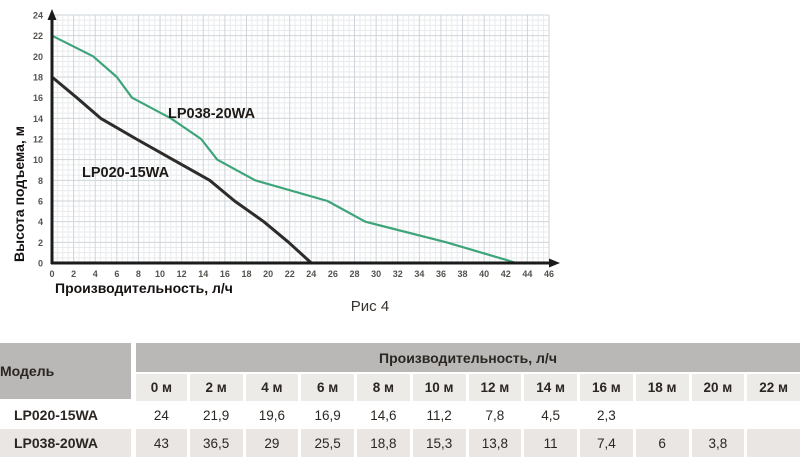 The image size is (800, 467). What do you see at coordinates (159, 387) in the screenshot?
I see `col-header-0m: 0 м` at bounding box center [159, 387].